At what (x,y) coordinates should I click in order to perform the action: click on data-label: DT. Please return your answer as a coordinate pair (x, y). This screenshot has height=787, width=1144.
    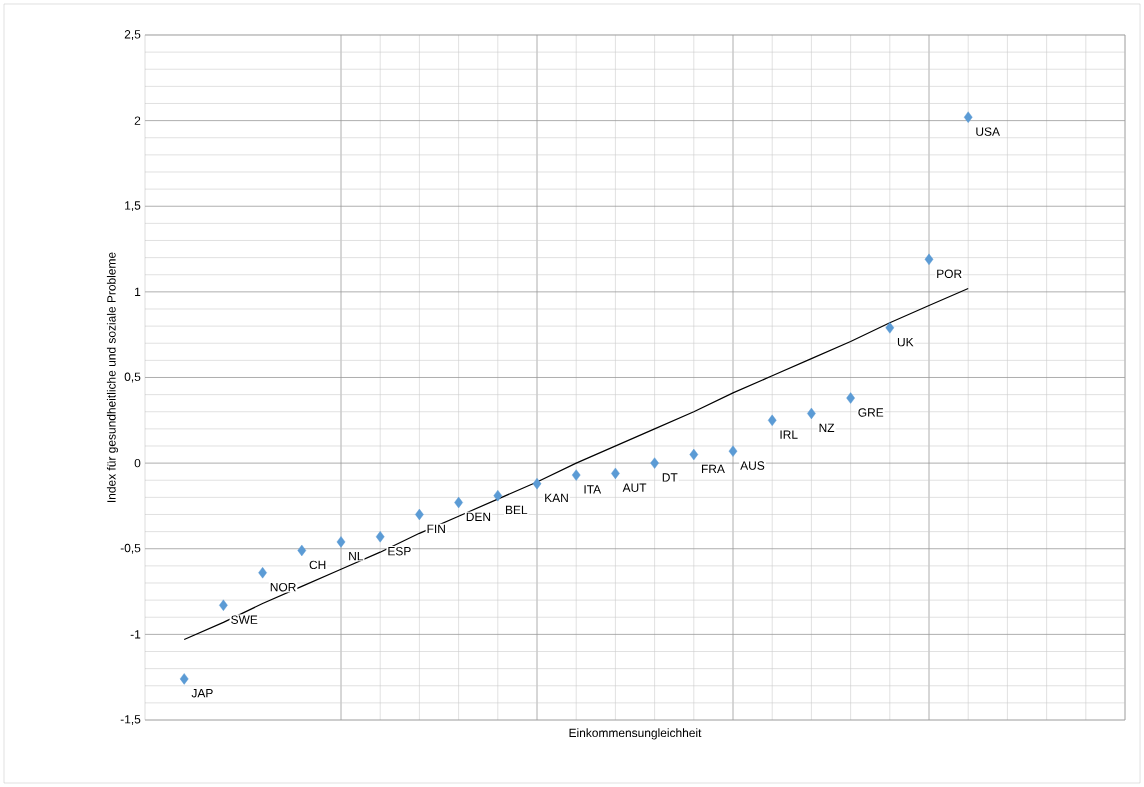
    Looking at the image, I should click on (670, 477).